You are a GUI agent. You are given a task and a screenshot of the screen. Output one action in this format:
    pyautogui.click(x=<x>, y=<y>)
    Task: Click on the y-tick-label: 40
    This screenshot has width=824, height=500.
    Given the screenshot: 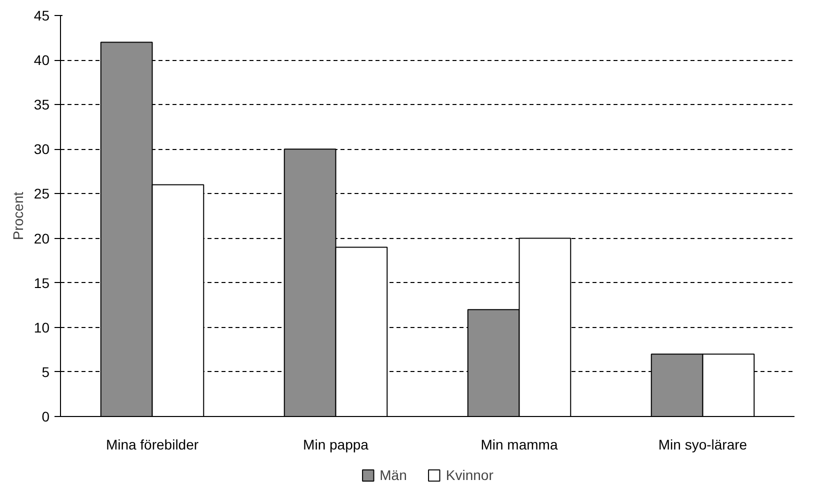 What is the action you would take?
    pyautogui.click(x=42, y=60)
    